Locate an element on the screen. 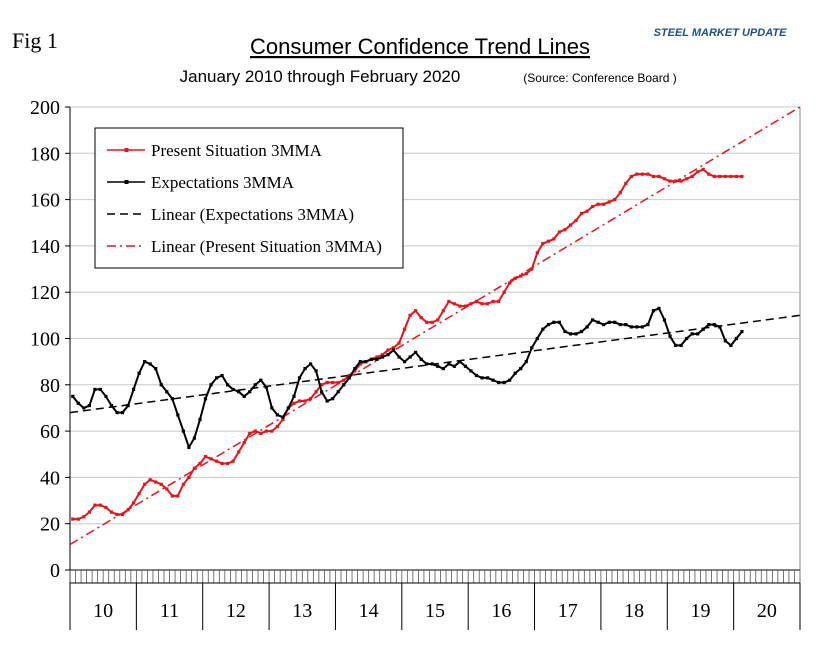  y-tick-label: 0 is located at coordinates (55, 571).